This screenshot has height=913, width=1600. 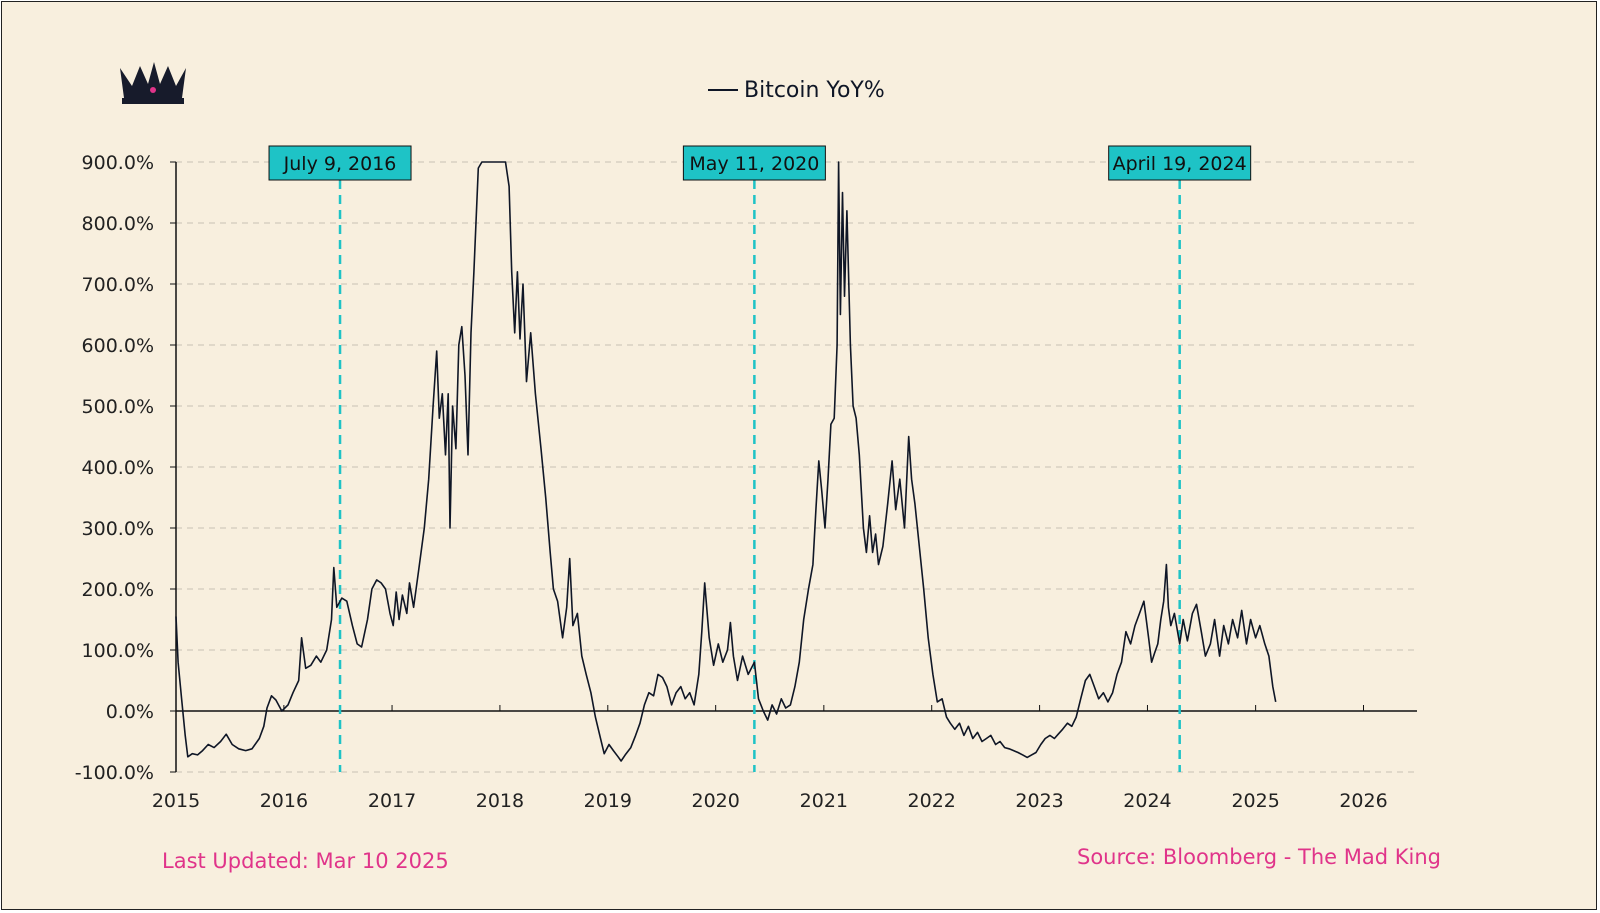 What do you see at coordinates (118, 529) in the screenshot?
I see `y-tick-label: 300.0%` at bounding box center [118, 529].